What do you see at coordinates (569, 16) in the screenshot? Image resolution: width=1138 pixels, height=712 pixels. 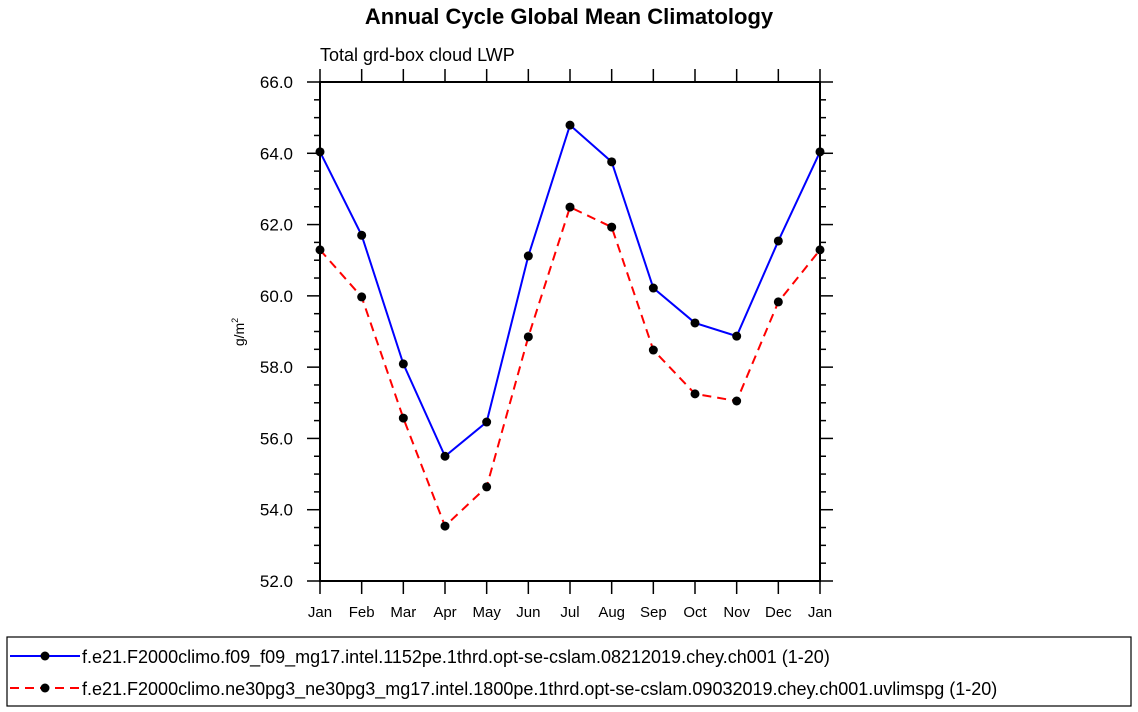 I see `chart-title: Annual Cycle Global Mean Climatology` at bounding box center [569, 16].